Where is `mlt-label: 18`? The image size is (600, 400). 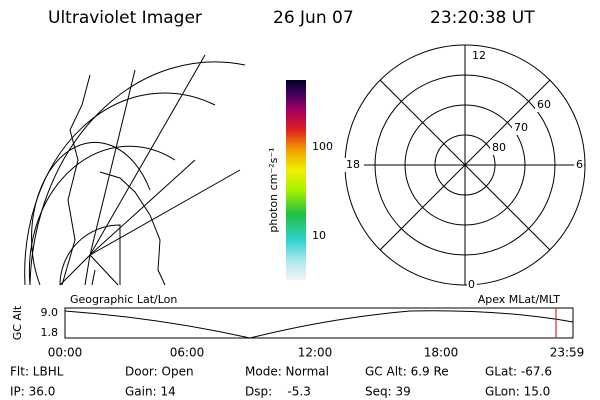
mlt-label: 18 is located at coordinates (353, 164).